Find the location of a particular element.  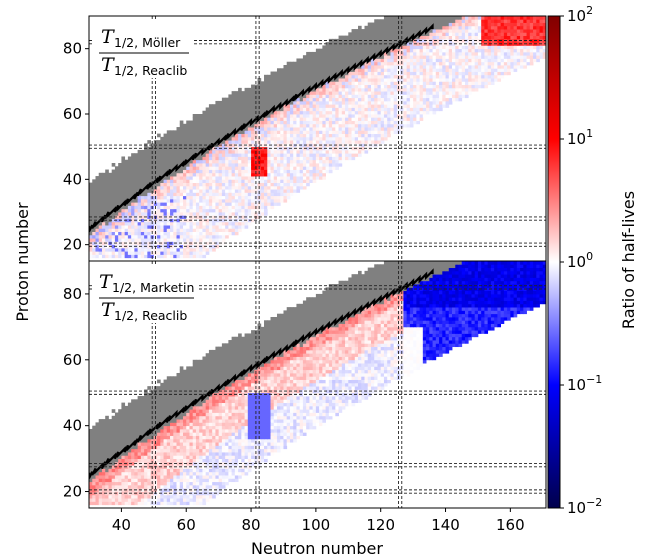

bottom-panel-ratio-label: T 1/2, Marketin T 1/2, Reaclib is located at coordinates (146, 294).